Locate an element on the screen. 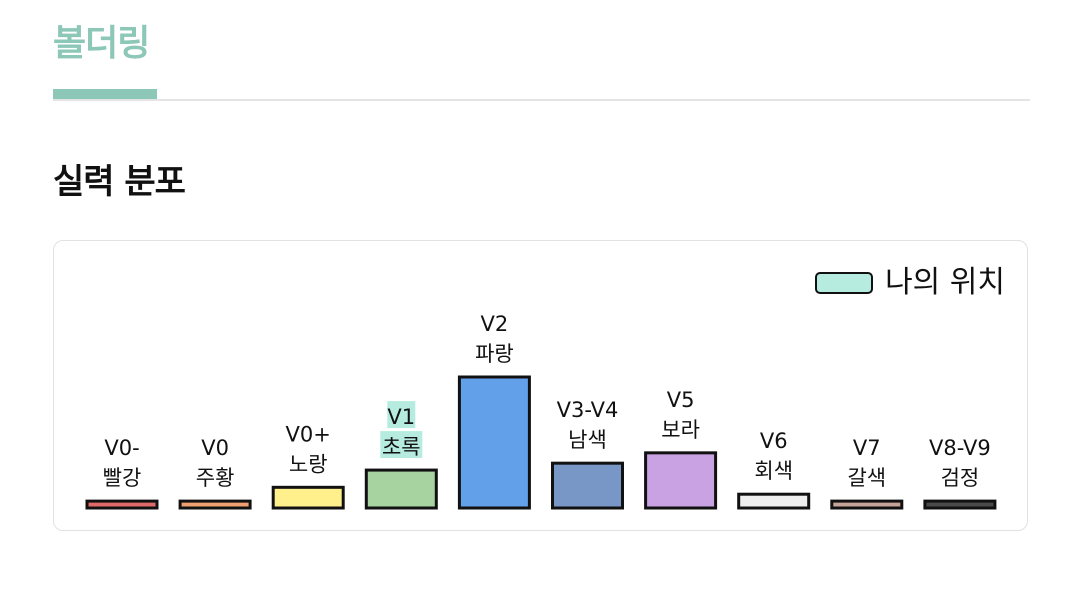 The image size is (1080, 610). header-active-indicator is located at coordinates (105, 94).